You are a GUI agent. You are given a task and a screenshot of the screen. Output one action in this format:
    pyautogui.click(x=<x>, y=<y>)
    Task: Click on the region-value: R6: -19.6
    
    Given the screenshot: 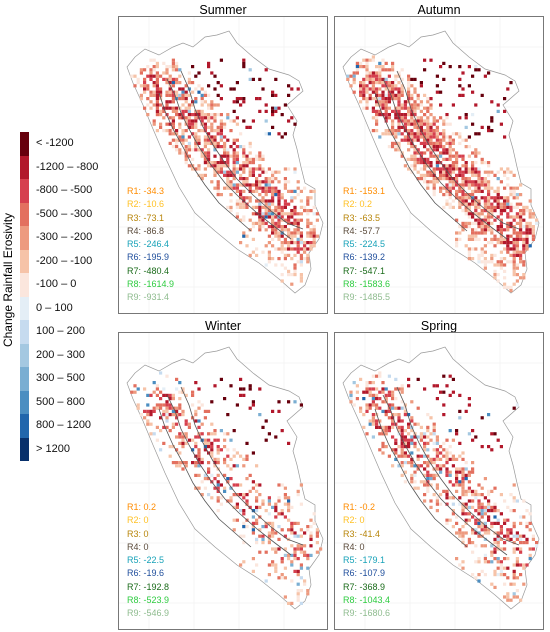 What is the action you would take?
    pyautogui.click(x=146, y=573)
    